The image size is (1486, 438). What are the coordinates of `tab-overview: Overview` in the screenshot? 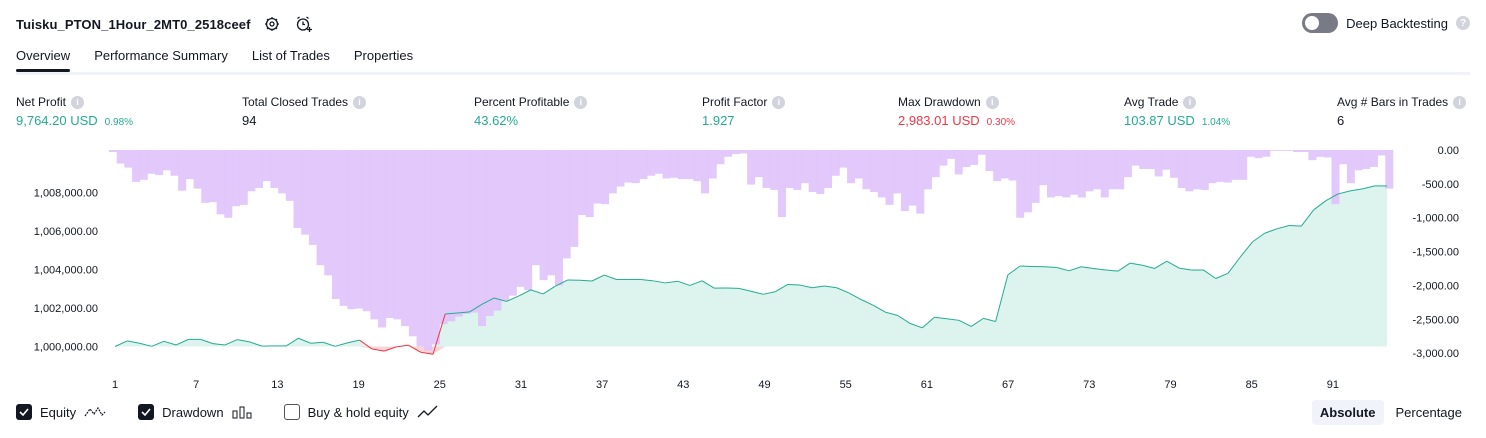 It's located at (43, 60).